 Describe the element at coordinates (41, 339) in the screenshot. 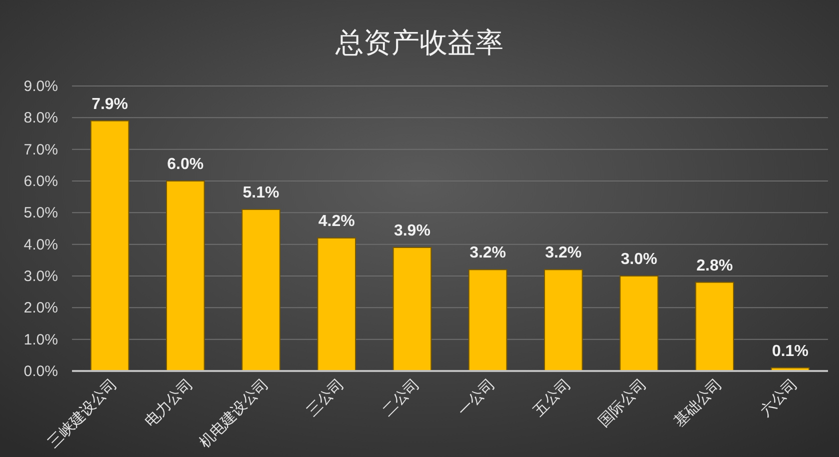

I see `y-tick-label: 1.0%` at that location.